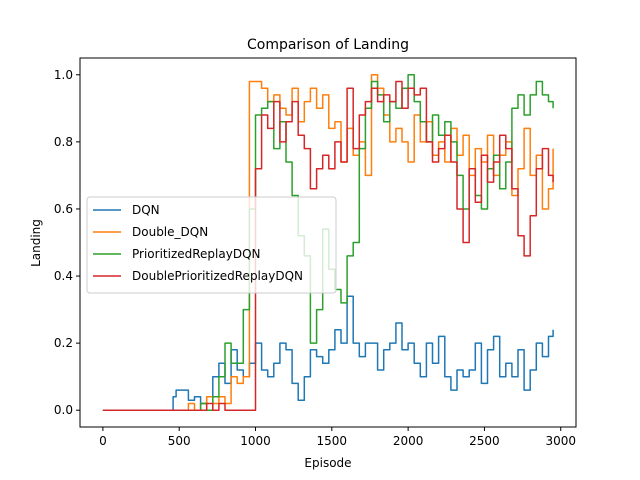 The image size is (640, 480). I want to click on y-tick-label: 0.8, so click(63, 142).